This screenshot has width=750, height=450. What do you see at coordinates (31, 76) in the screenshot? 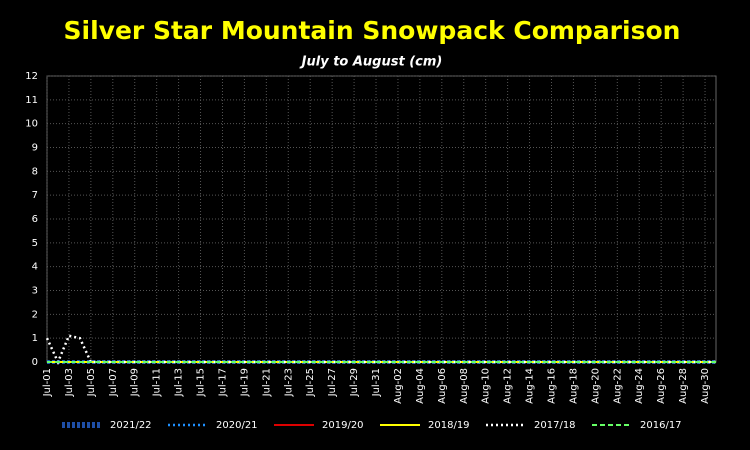
I see `y-tick-label: 12` at bounding box center [31, 76].